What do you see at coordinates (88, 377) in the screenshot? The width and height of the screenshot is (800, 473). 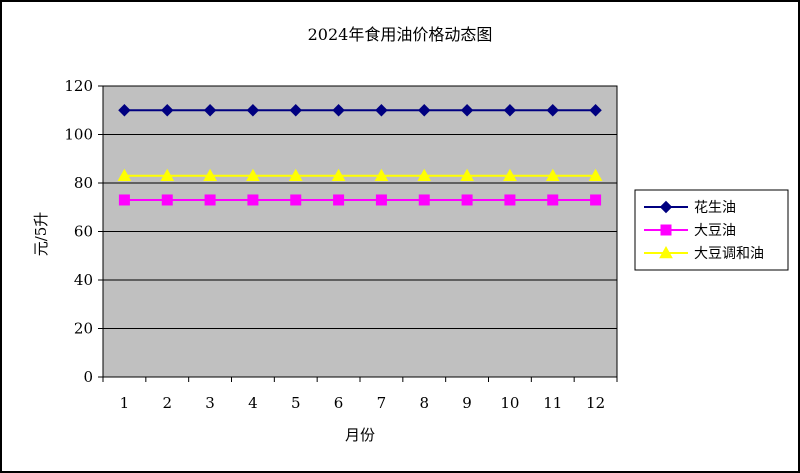 I see `y-tick-label: 0` at bounding box center [88, 377].